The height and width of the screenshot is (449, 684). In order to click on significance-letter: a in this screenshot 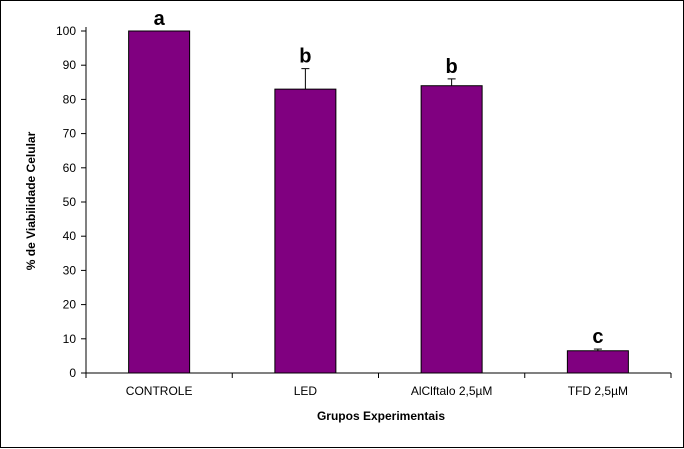, I will do `click(160, 19)`.